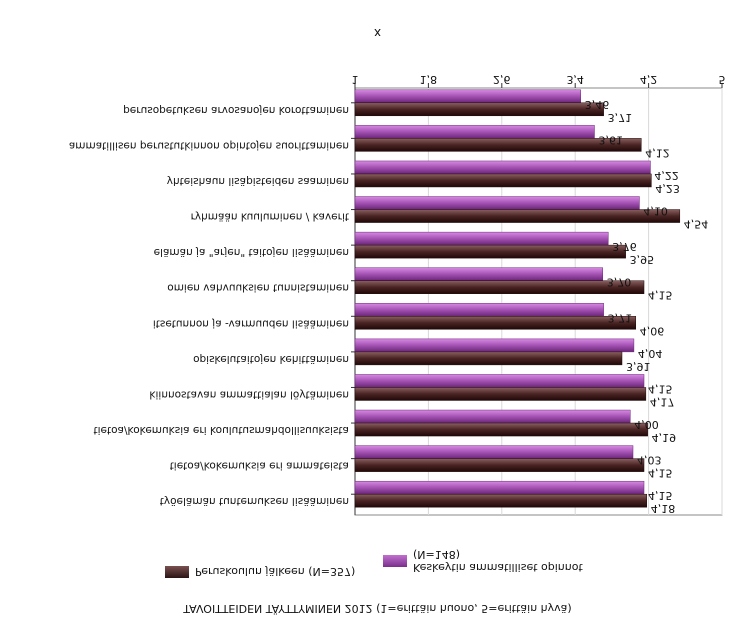 The height and width of the screenshot is (637, 755). I want to click on data-label-peruskoulu: 4,19, so click(664, 437).